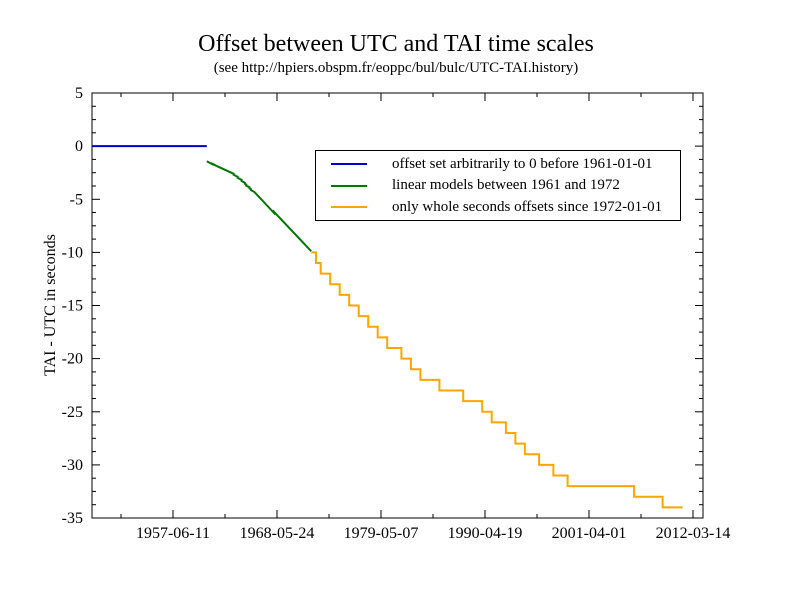 The image size is (792, 612). Describe the element at coordinates (72, 252) in the screenshot. I see `y-tick-label: -10` at that location.